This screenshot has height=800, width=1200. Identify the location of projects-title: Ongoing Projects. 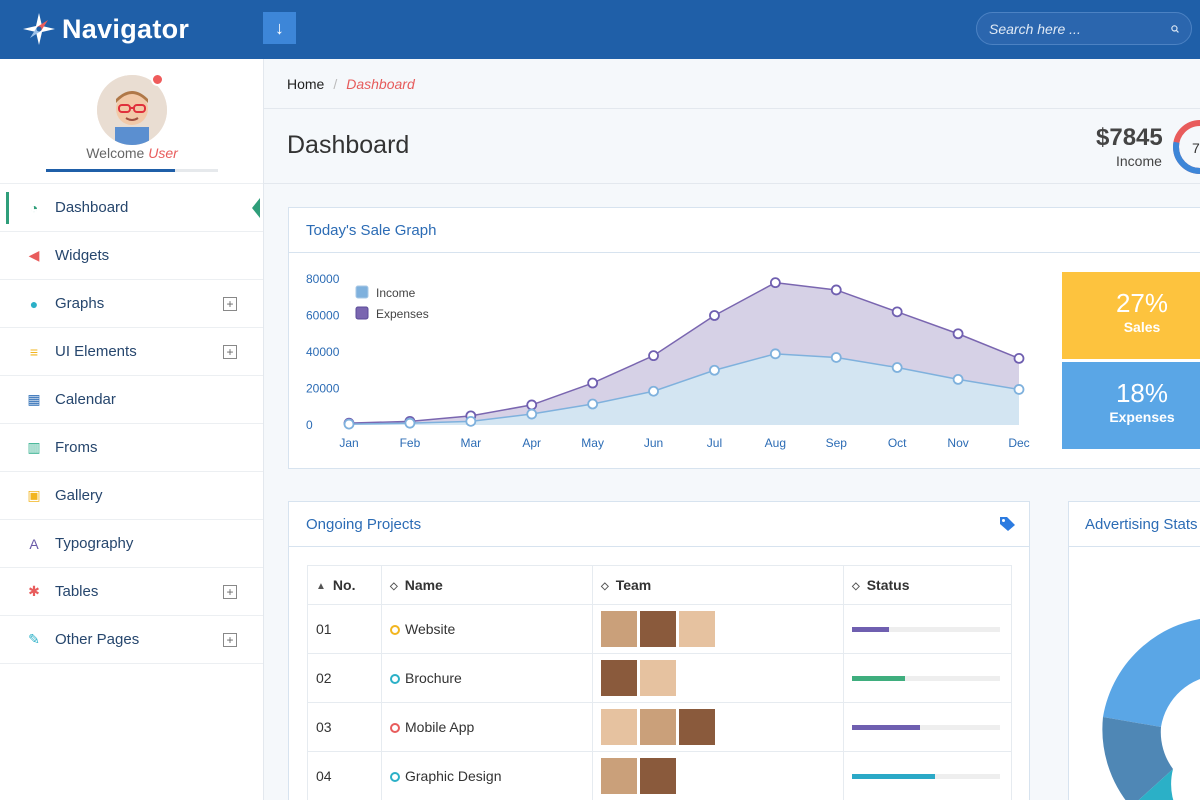
(659, 524).